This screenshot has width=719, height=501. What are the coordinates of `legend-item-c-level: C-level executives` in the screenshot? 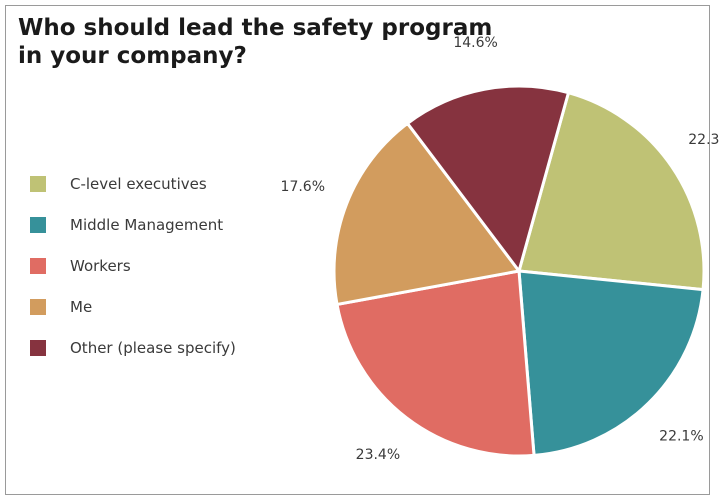 It's located at (133, 184).